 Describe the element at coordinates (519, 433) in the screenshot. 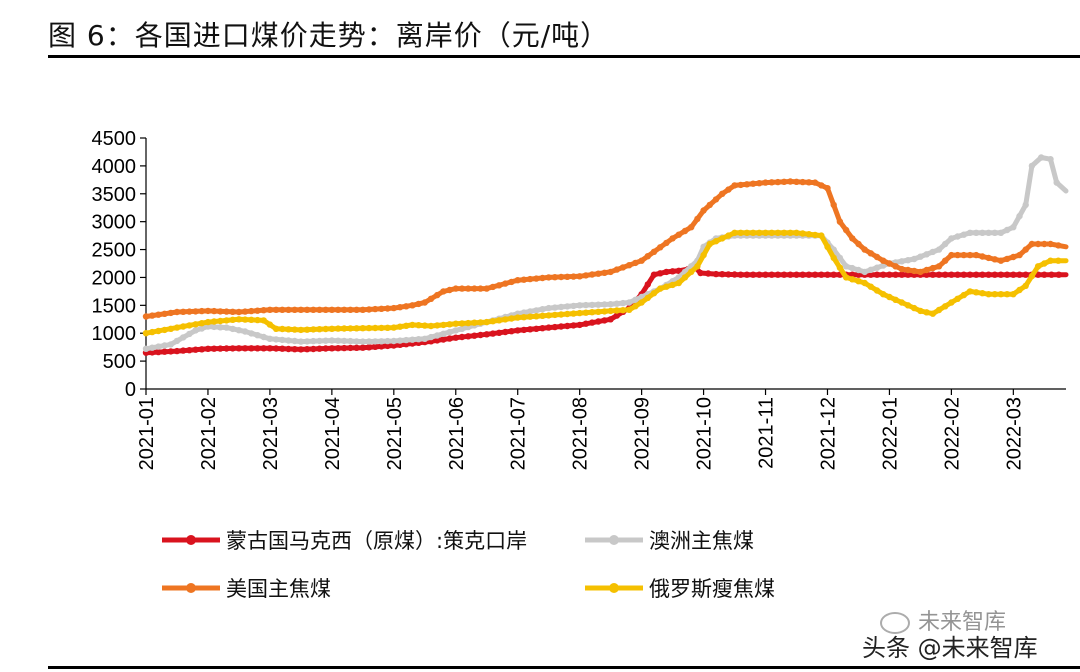

I see `x-tick-label: 2021-07` at that location.